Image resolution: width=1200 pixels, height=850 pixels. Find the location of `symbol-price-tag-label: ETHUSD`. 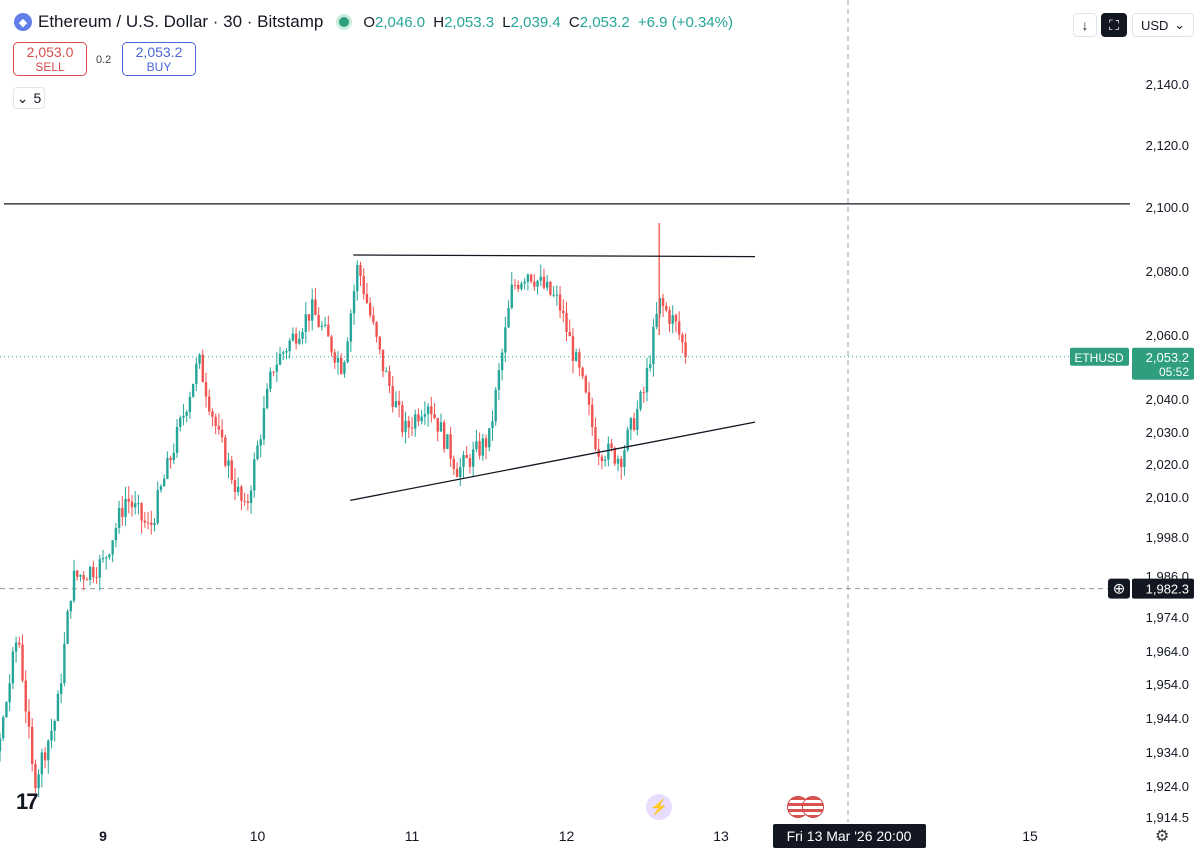

symbol-price-tag-label: ETHUSD is located at coordinates (1099, 358).